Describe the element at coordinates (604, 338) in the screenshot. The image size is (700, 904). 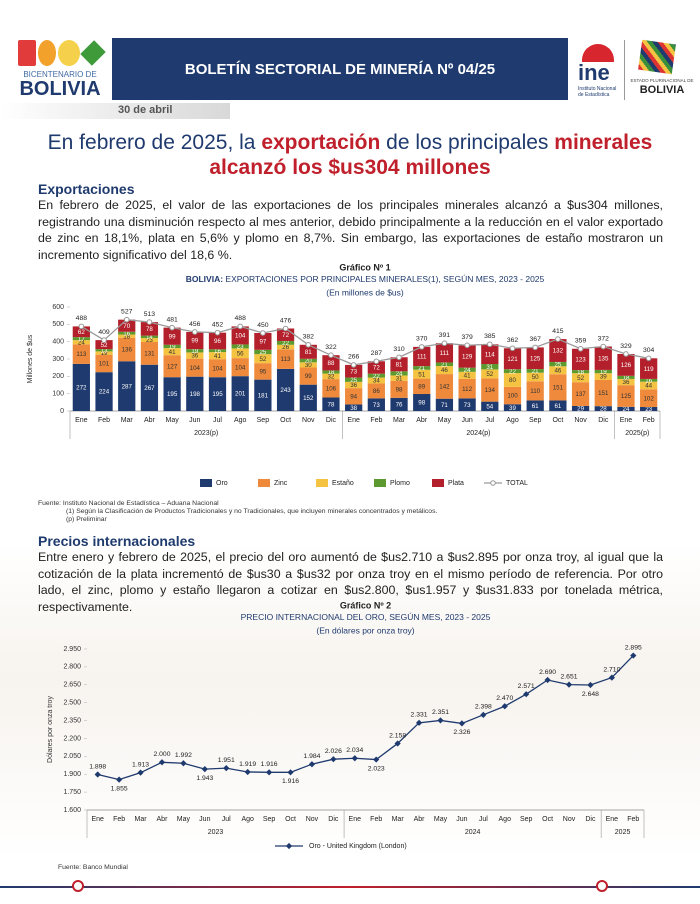
I see `total-label: 372` at that location.